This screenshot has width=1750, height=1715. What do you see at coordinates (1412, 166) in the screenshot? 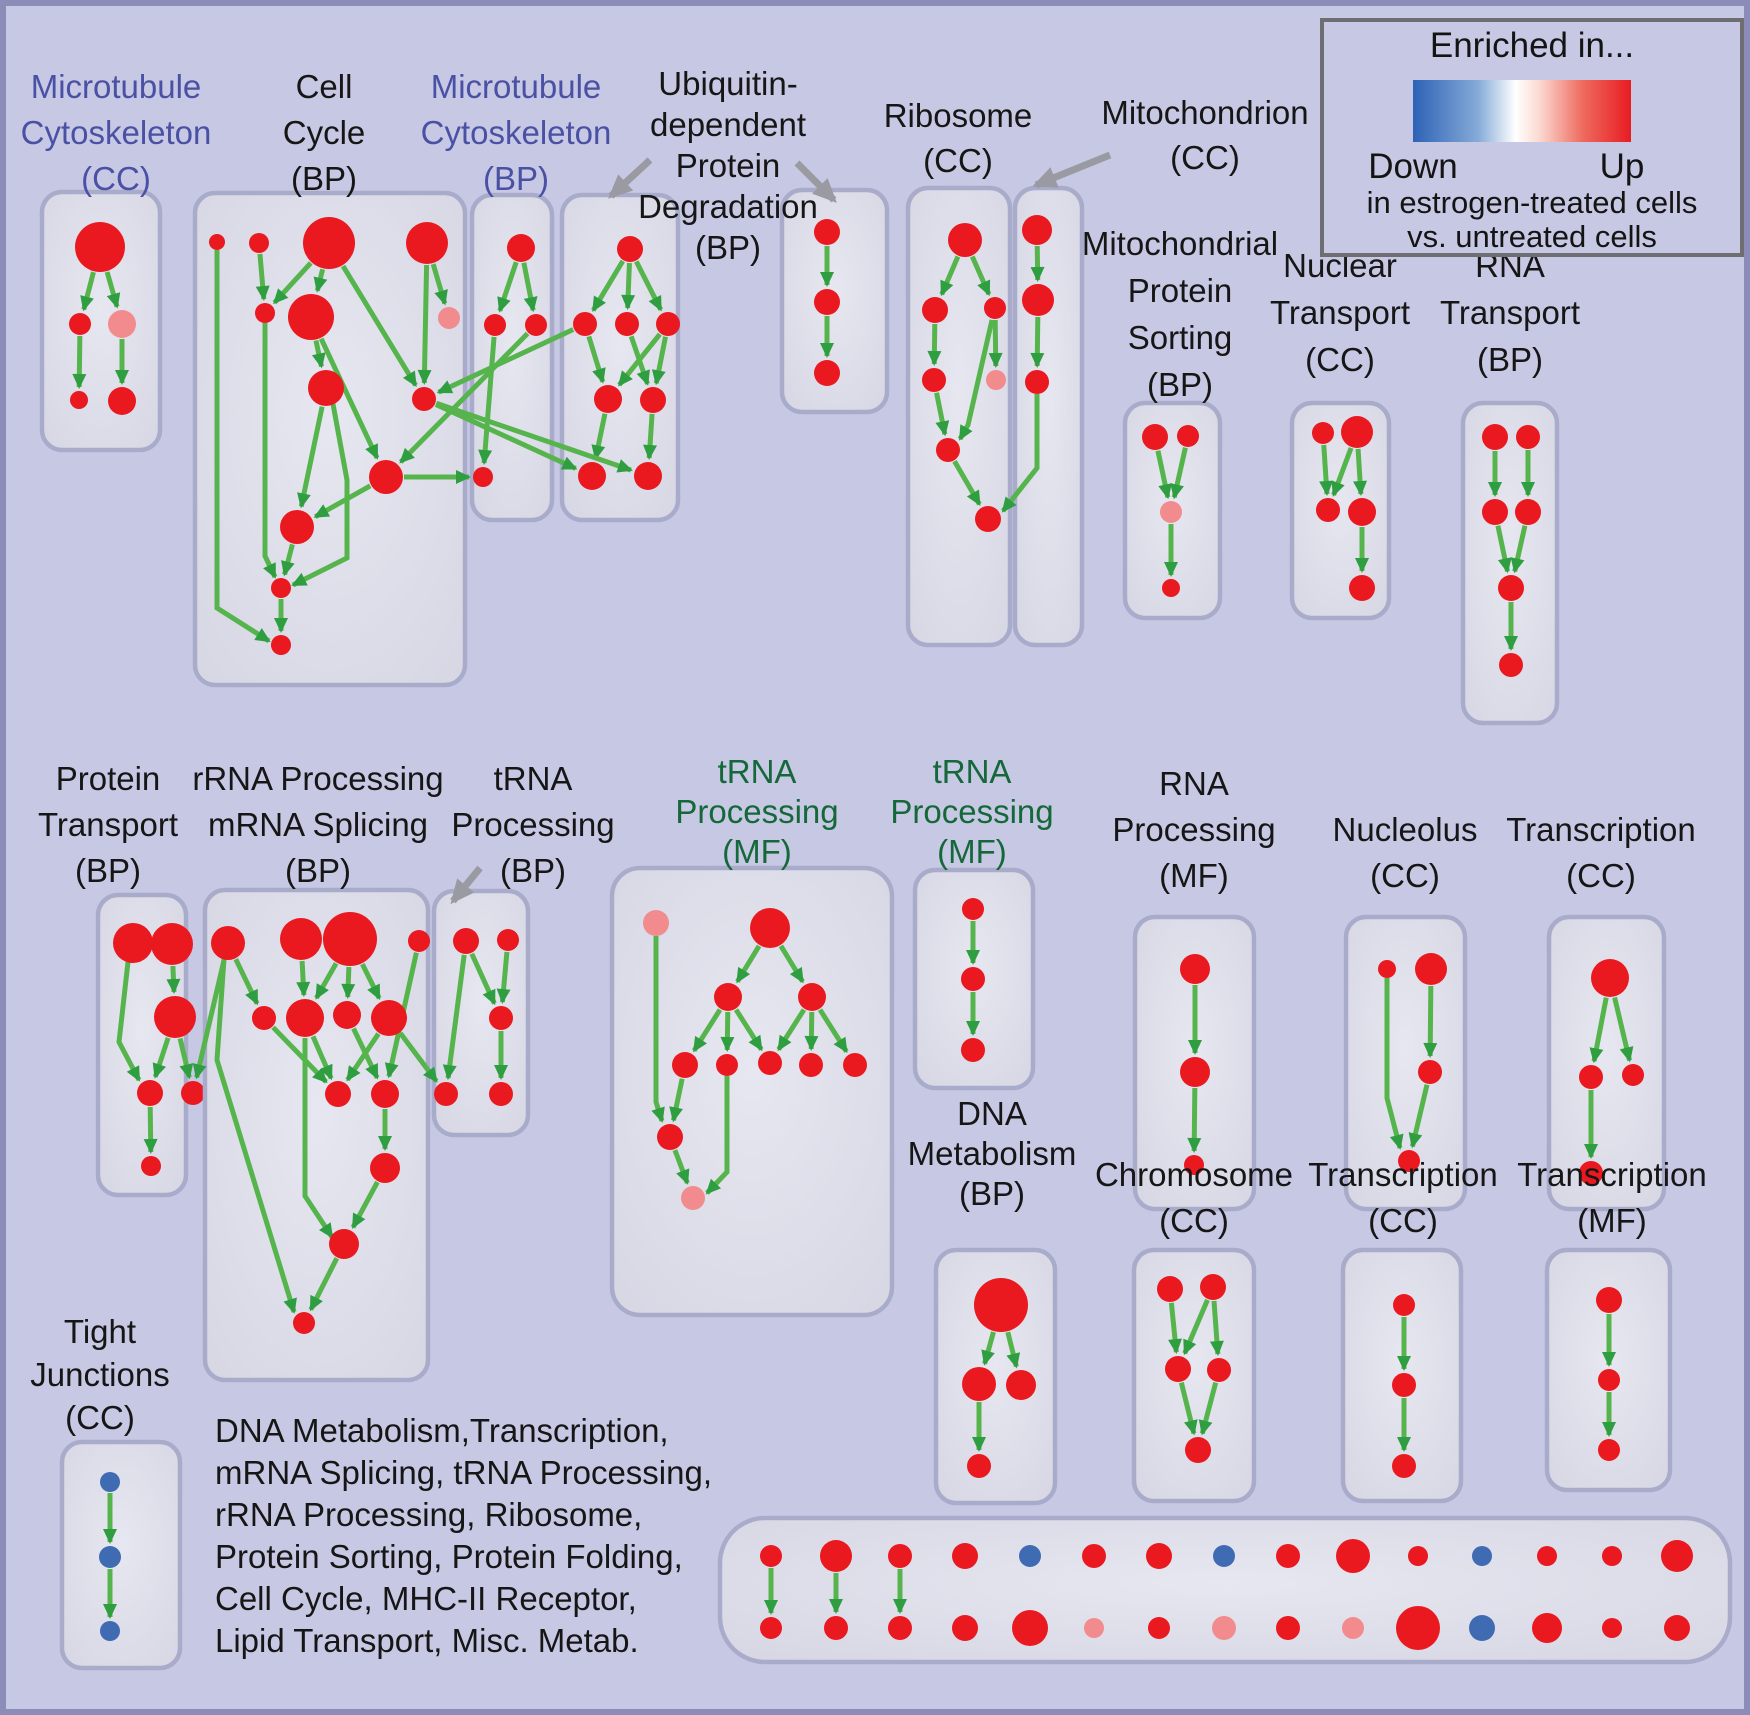
I see `legend-down-label: Down` at bounding box center [1412, 166].